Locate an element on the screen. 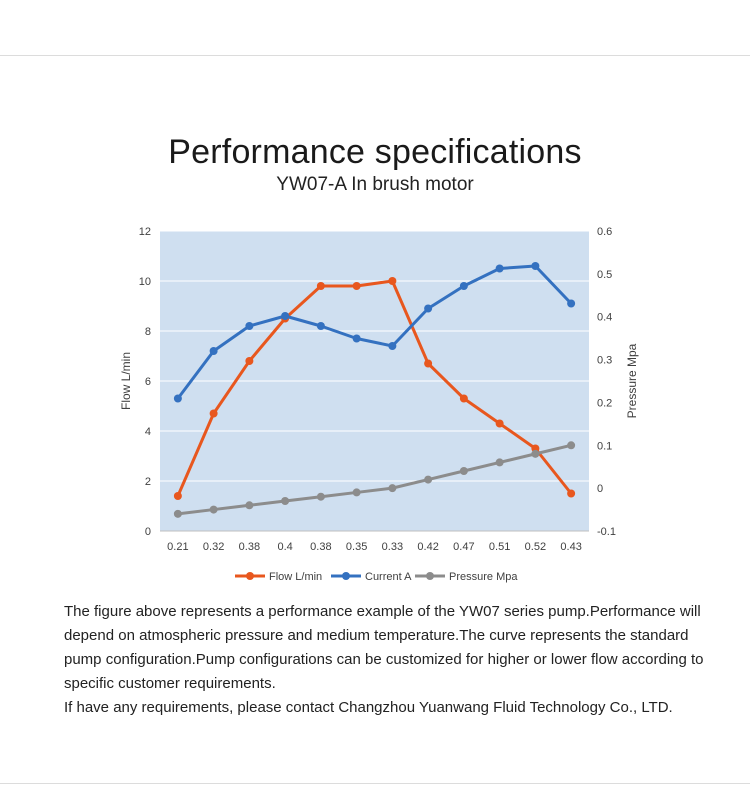 This screenshot has width=750, height=785. y2-tick-label: 0.2 is located at coordinates (604, 403).